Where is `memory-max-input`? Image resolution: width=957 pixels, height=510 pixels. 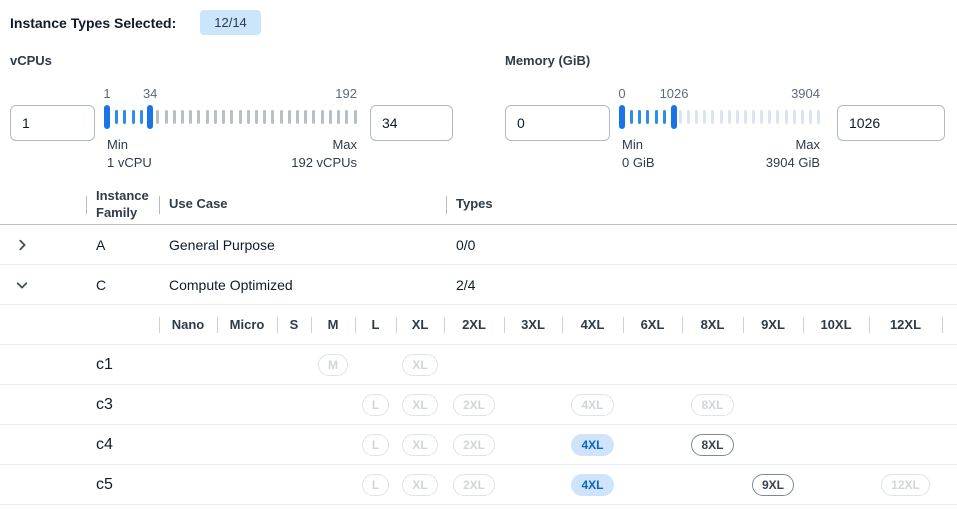 memory-max-input is located at coordinates (891, 123).